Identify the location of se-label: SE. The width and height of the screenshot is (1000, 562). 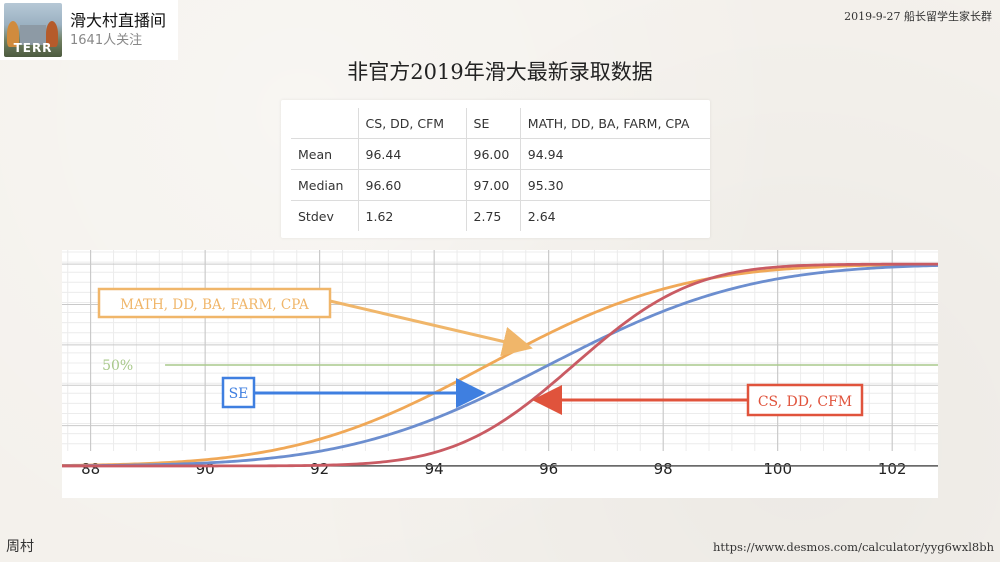
(239, 394).